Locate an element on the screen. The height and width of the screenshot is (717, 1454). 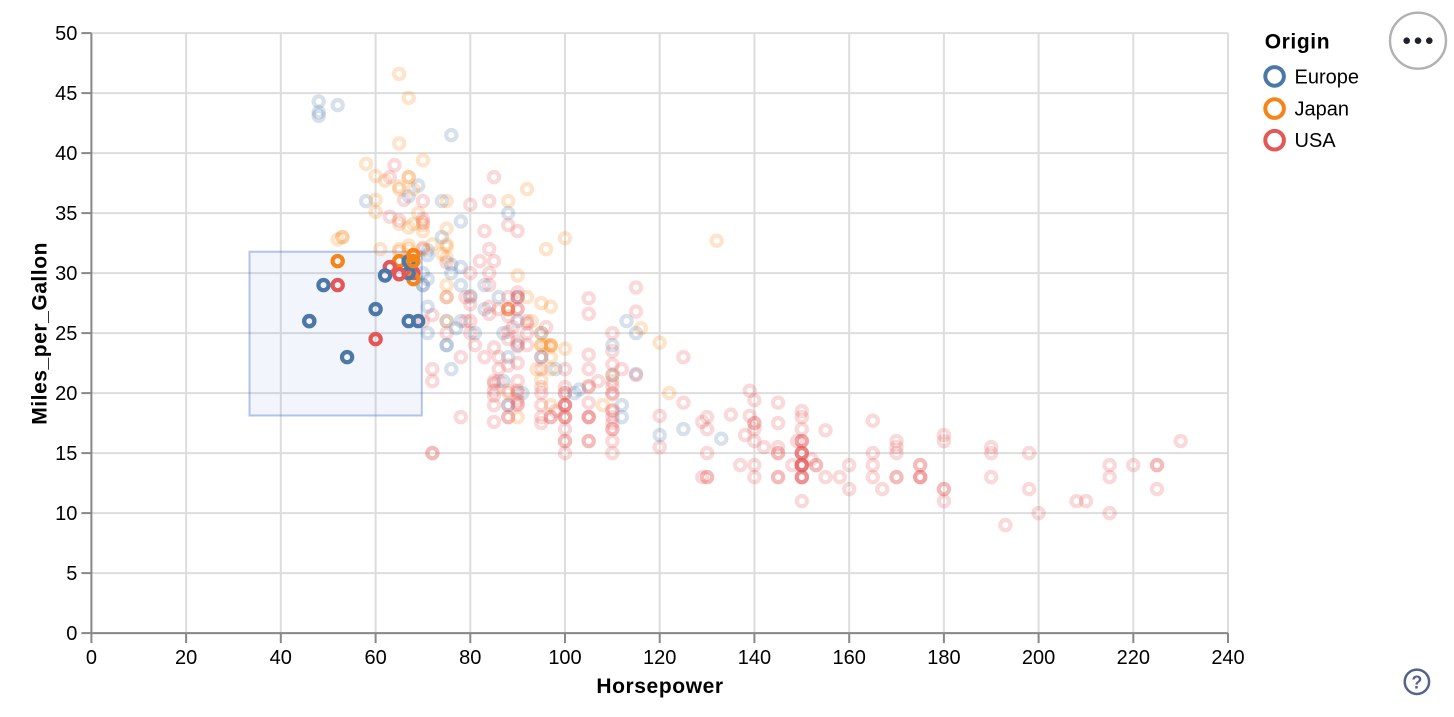
svg-text: Origin is located at coordinates (1297, 42).